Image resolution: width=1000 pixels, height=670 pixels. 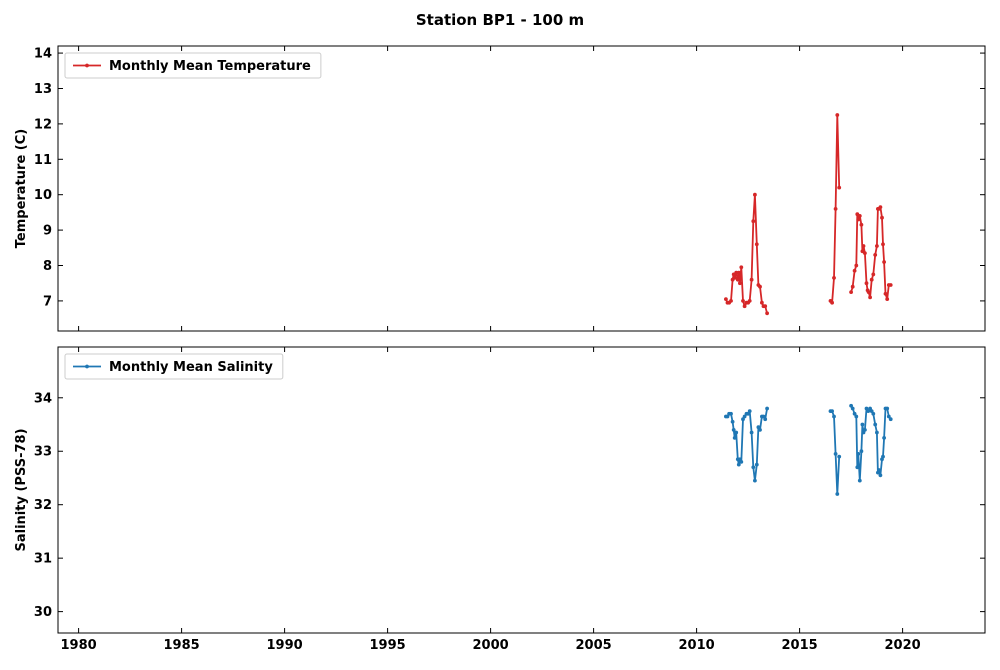 I want to click on y-tick-label: 31, so click(x=43, y=559).